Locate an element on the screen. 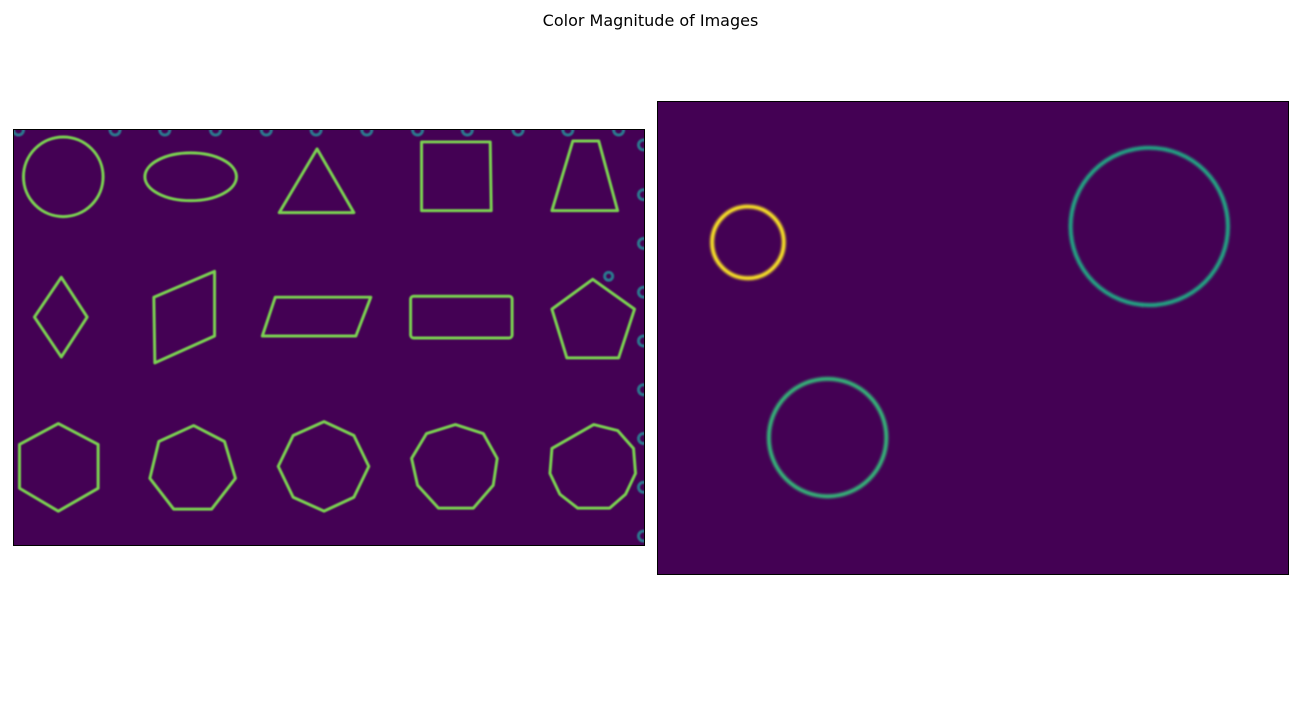 This screenshot has height=710, width=1301. shape-small-circle is located at coordinates (748, 242).